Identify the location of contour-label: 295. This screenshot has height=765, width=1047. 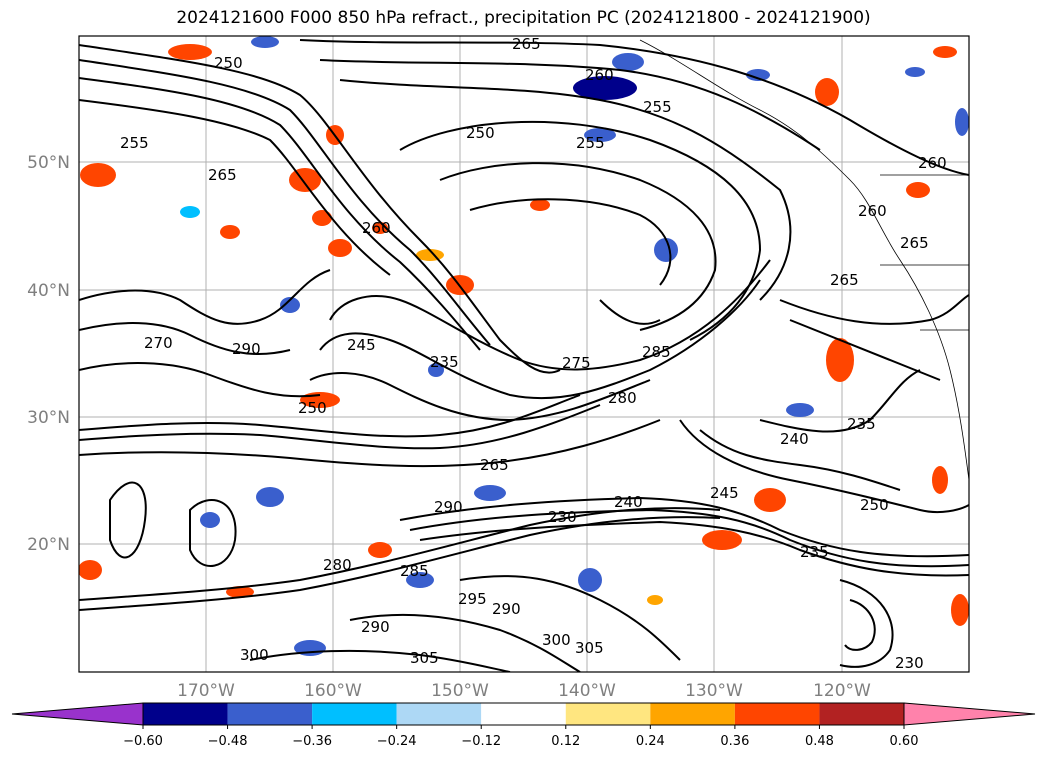
(472, 599).